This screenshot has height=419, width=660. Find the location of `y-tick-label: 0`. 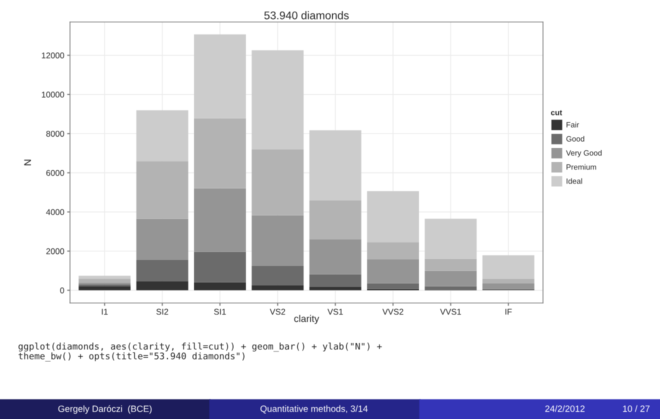

y-tick-label: 0 is located at coordinates (62, 290).